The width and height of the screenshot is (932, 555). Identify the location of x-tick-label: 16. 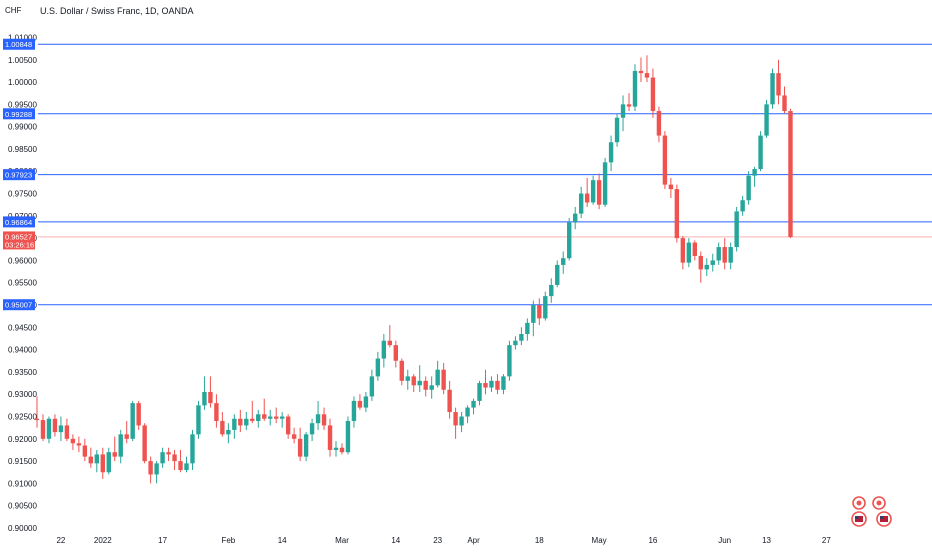
(652, 540).